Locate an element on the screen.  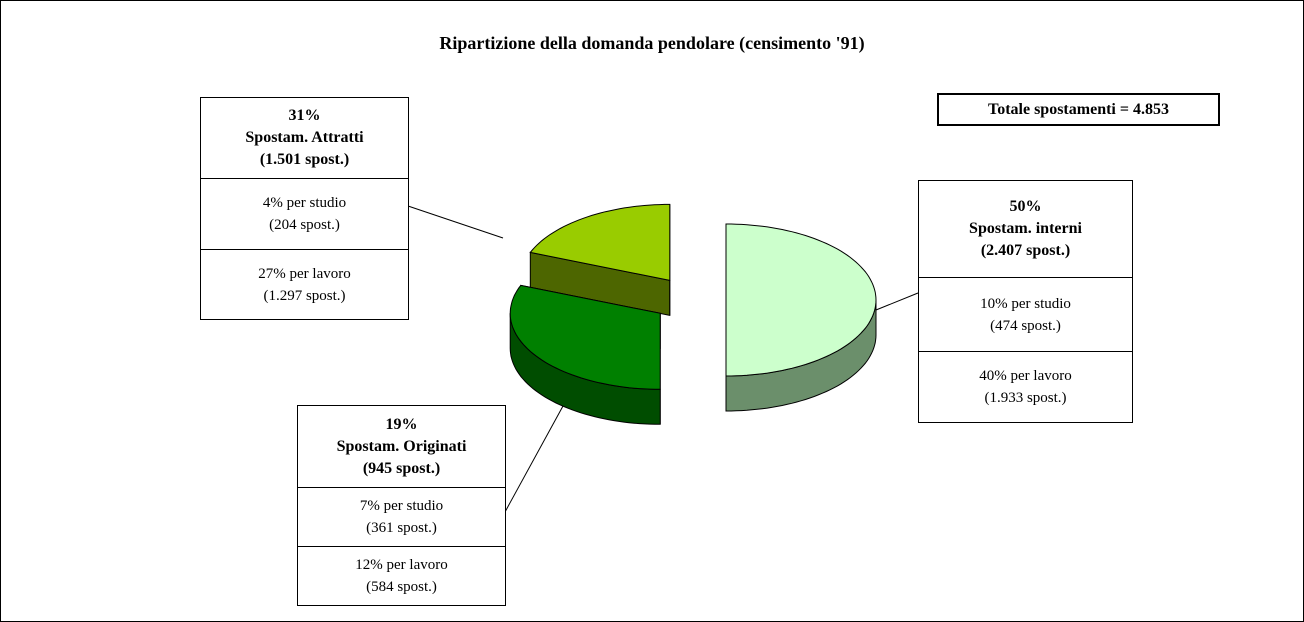
annotation: Totale spostamenti = 4.853 is located at coordinates (1078, 109).